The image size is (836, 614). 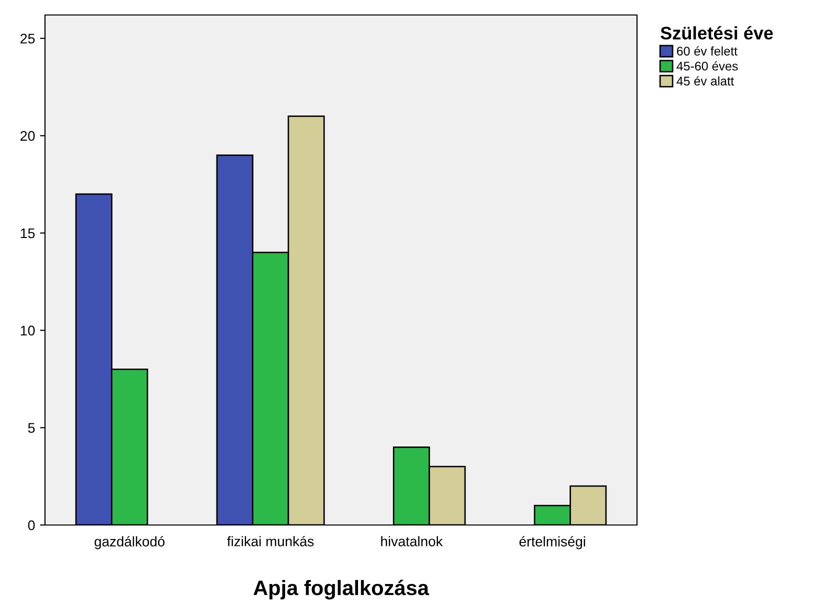 What do you see at coordinates (27, 331) in the screenshot?
I see `y-tick-label: 10` at bounding box center [27, 331].